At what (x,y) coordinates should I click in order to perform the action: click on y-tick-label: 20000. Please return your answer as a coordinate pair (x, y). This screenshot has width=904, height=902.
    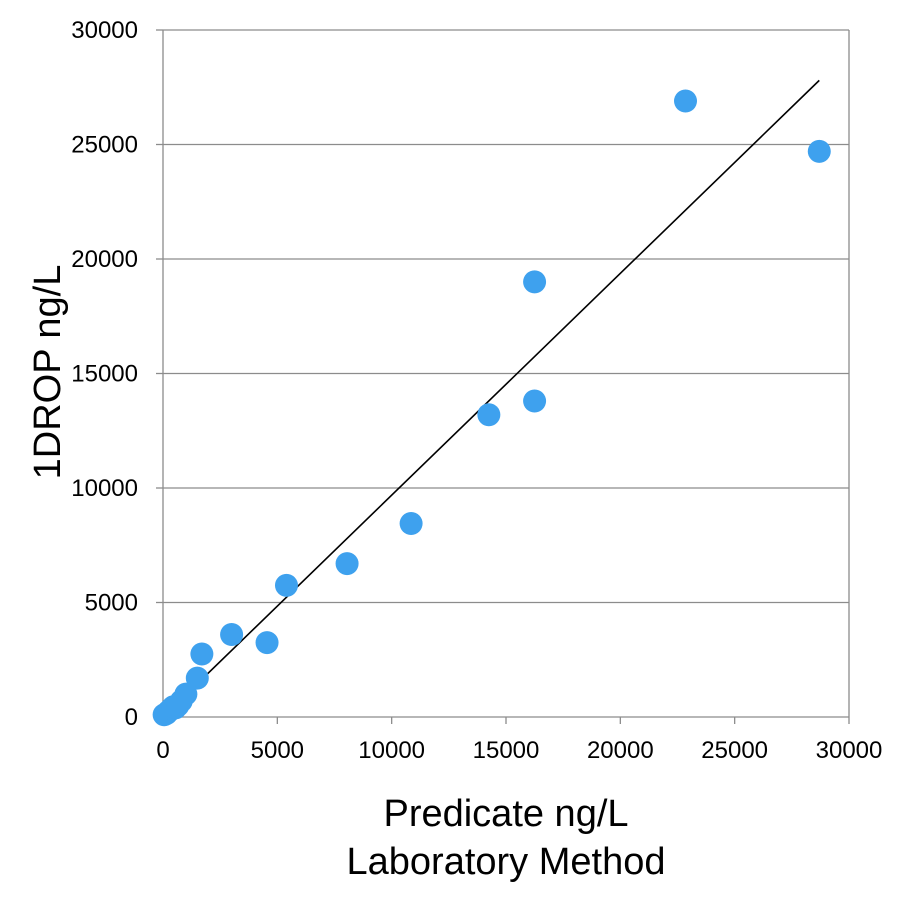
    Looking at the image, I should click on (104, 259).